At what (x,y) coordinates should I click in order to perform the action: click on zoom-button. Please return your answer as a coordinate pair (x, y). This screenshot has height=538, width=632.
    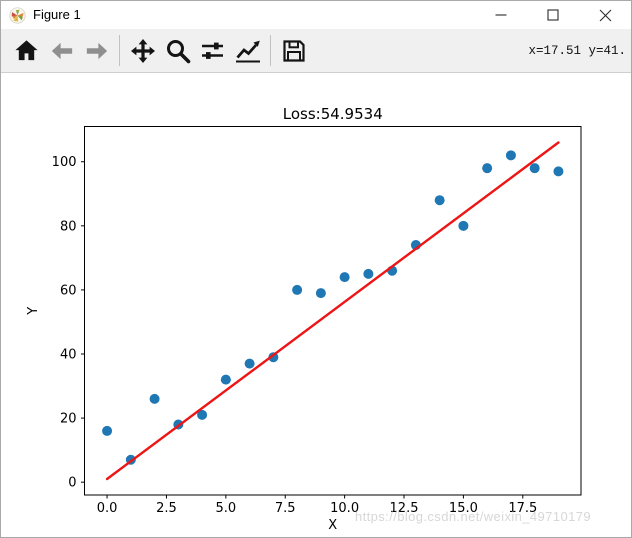
    Looking at the image, I should click on (177, 50).